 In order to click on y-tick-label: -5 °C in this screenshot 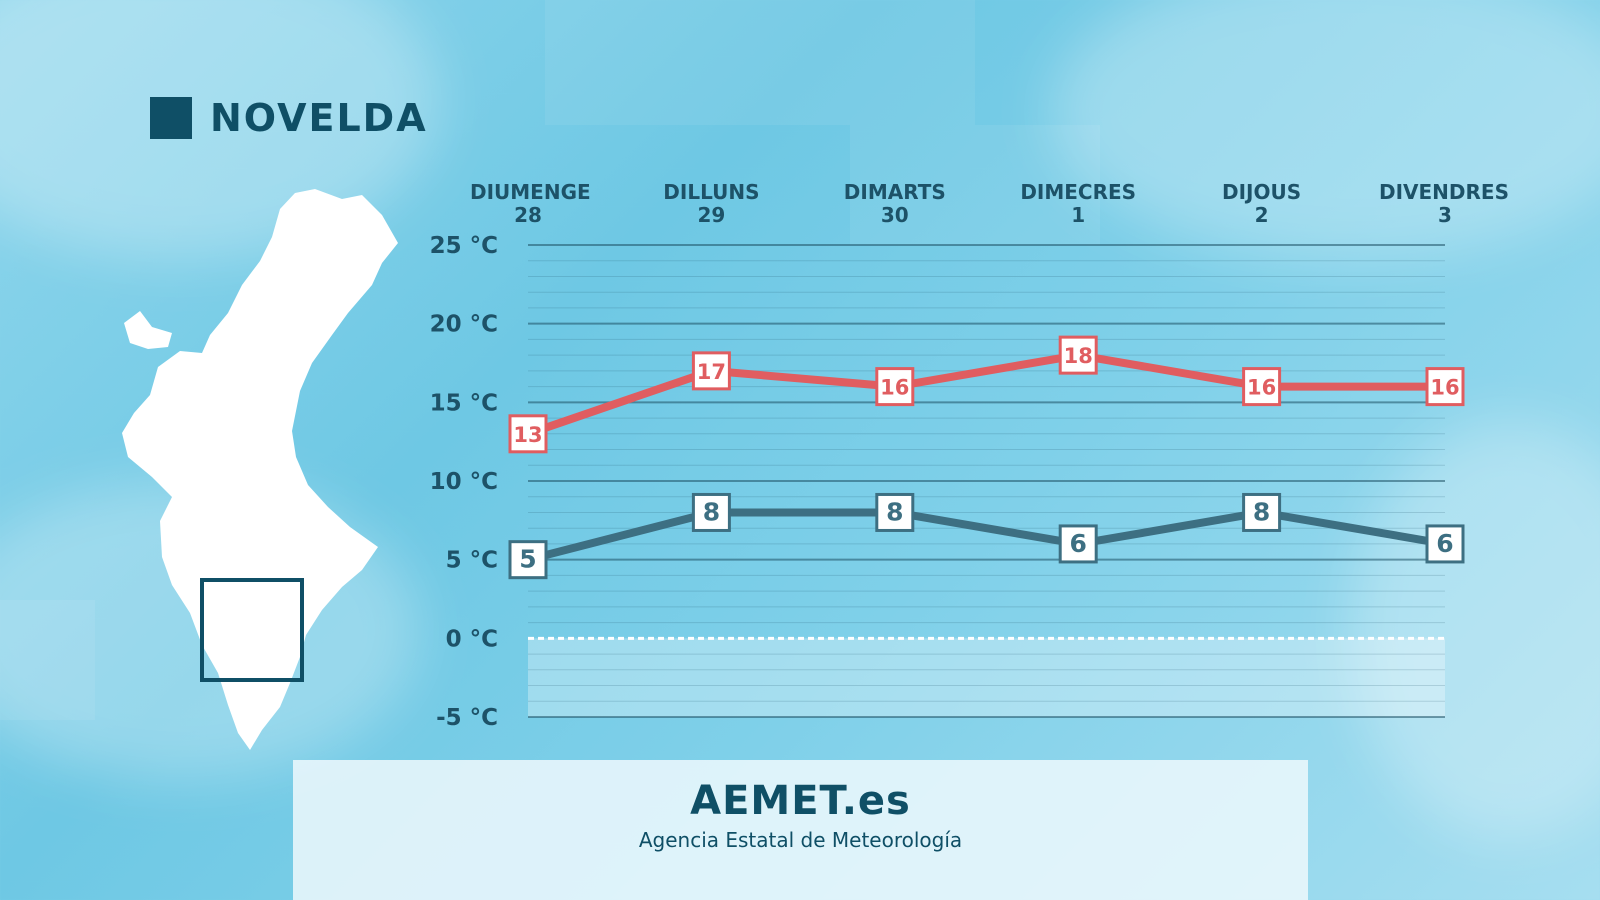, I will do `click(467, 718)`.